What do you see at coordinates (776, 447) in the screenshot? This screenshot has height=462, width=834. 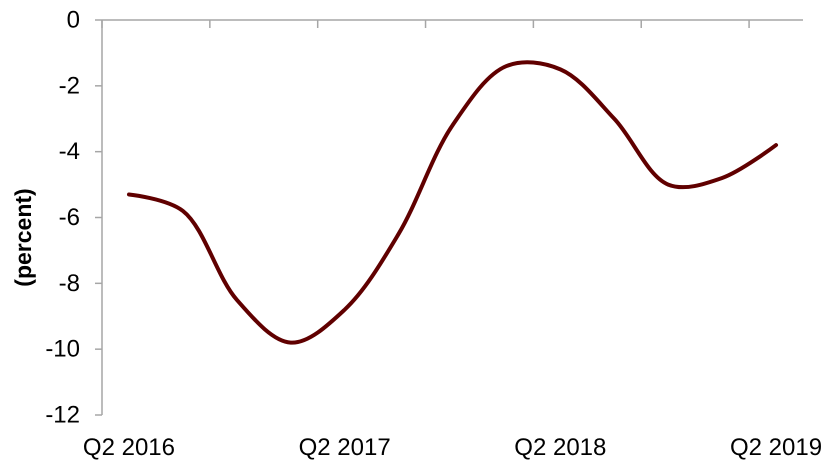 I see `x-tick-label: Q2 2019` at bounding box center [776, 447].